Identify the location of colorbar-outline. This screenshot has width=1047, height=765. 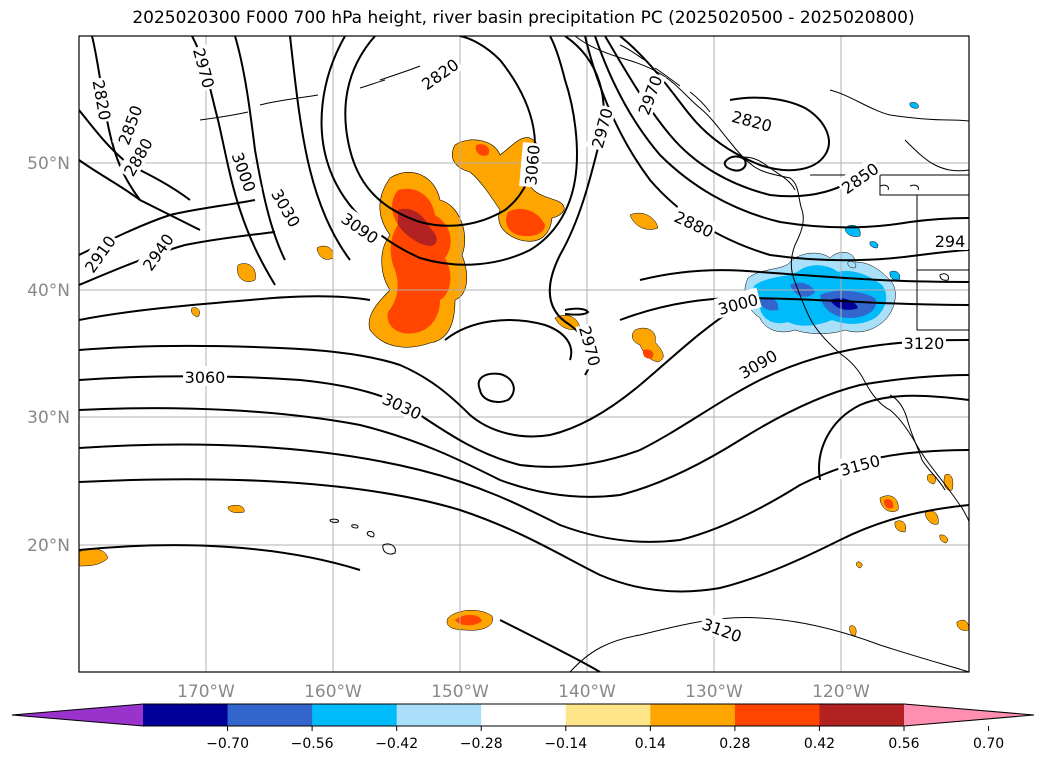
(523, 715).